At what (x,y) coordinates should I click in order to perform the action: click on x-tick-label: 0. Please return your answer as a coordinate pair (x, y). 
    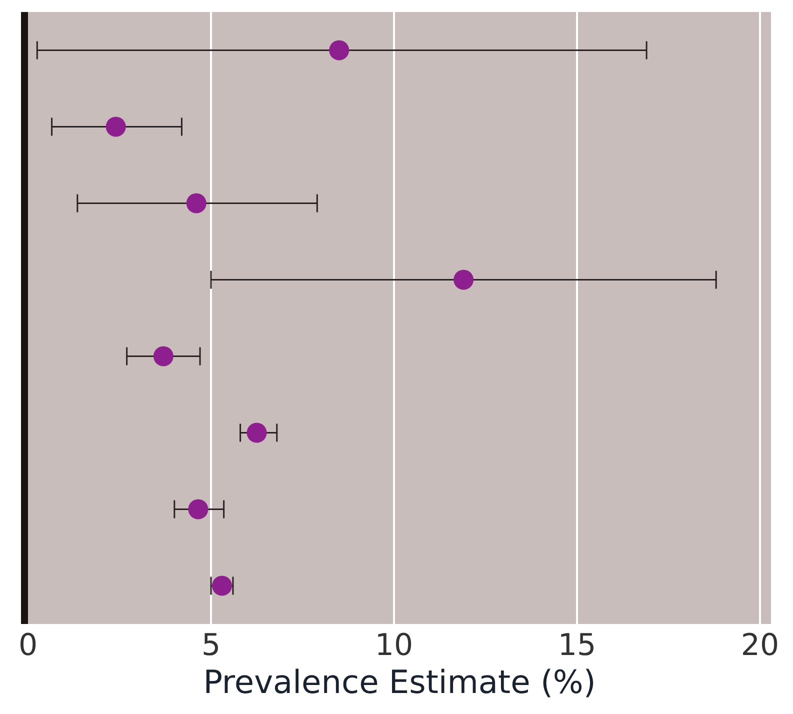
    Looking at the image, I should click on (28, 645).